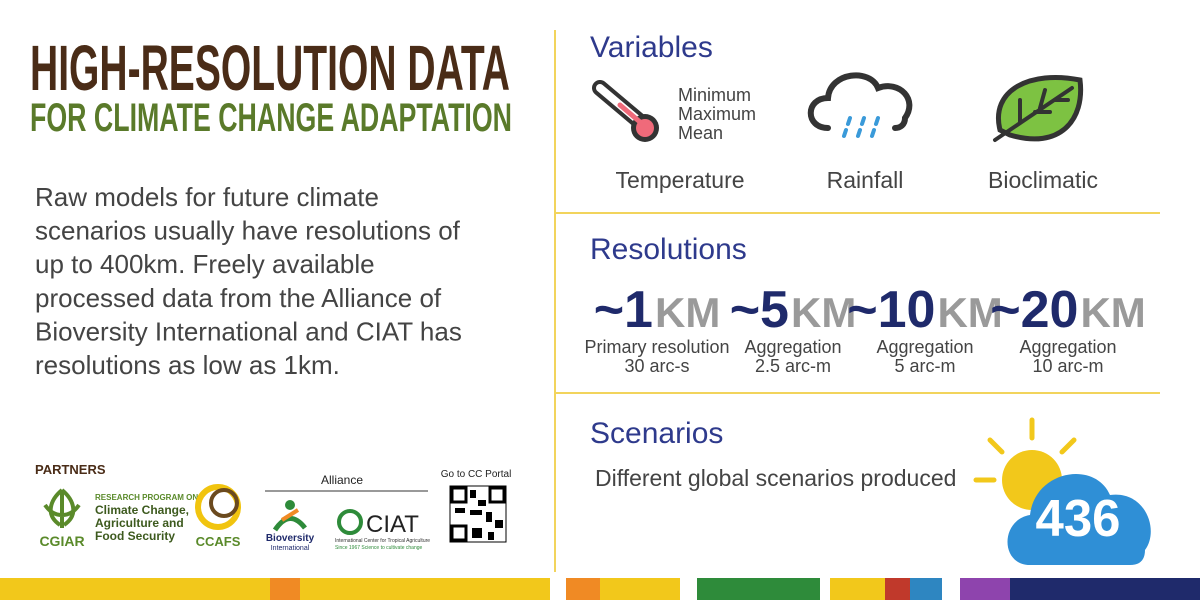 Image resolution: width=1200 pixels, height=600 pixels. What do you see at coordinates (218, 507) in the screenshot?
I see `ccafs-logo` at bounding box center [218, 507].